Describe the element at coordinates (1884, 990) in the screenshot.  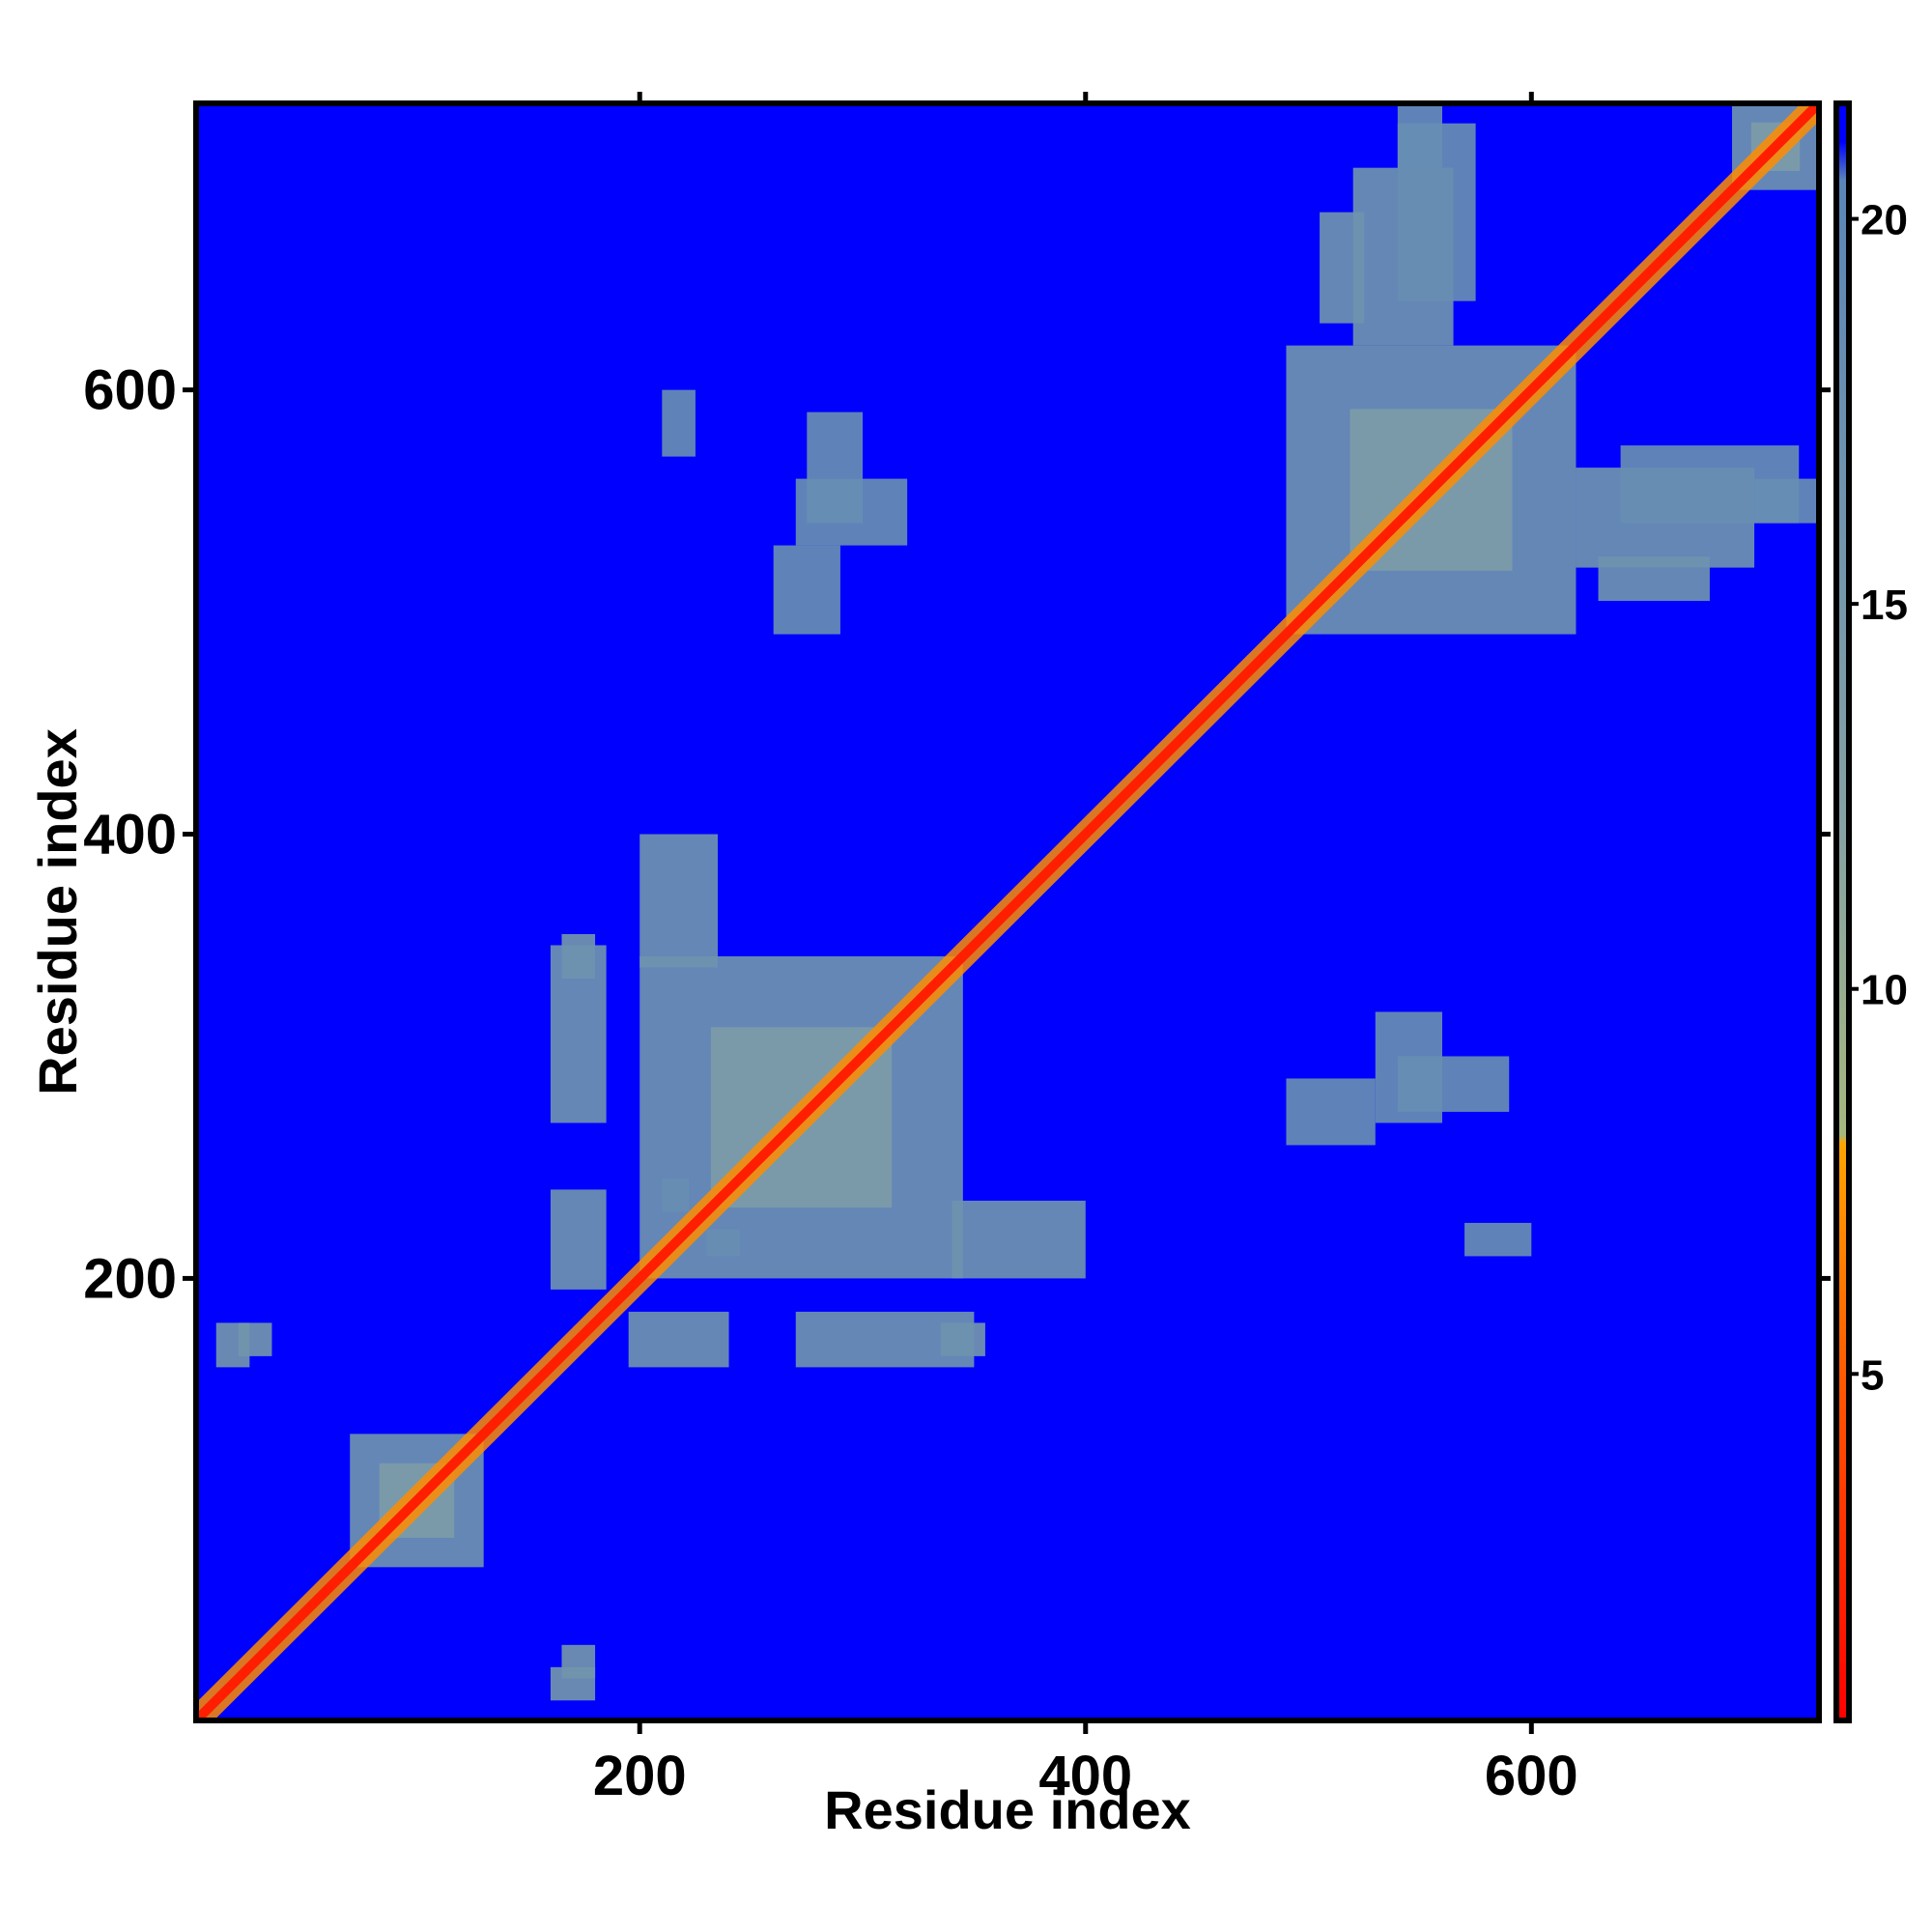
I see `colorbar-tick-label: 10` at that location.